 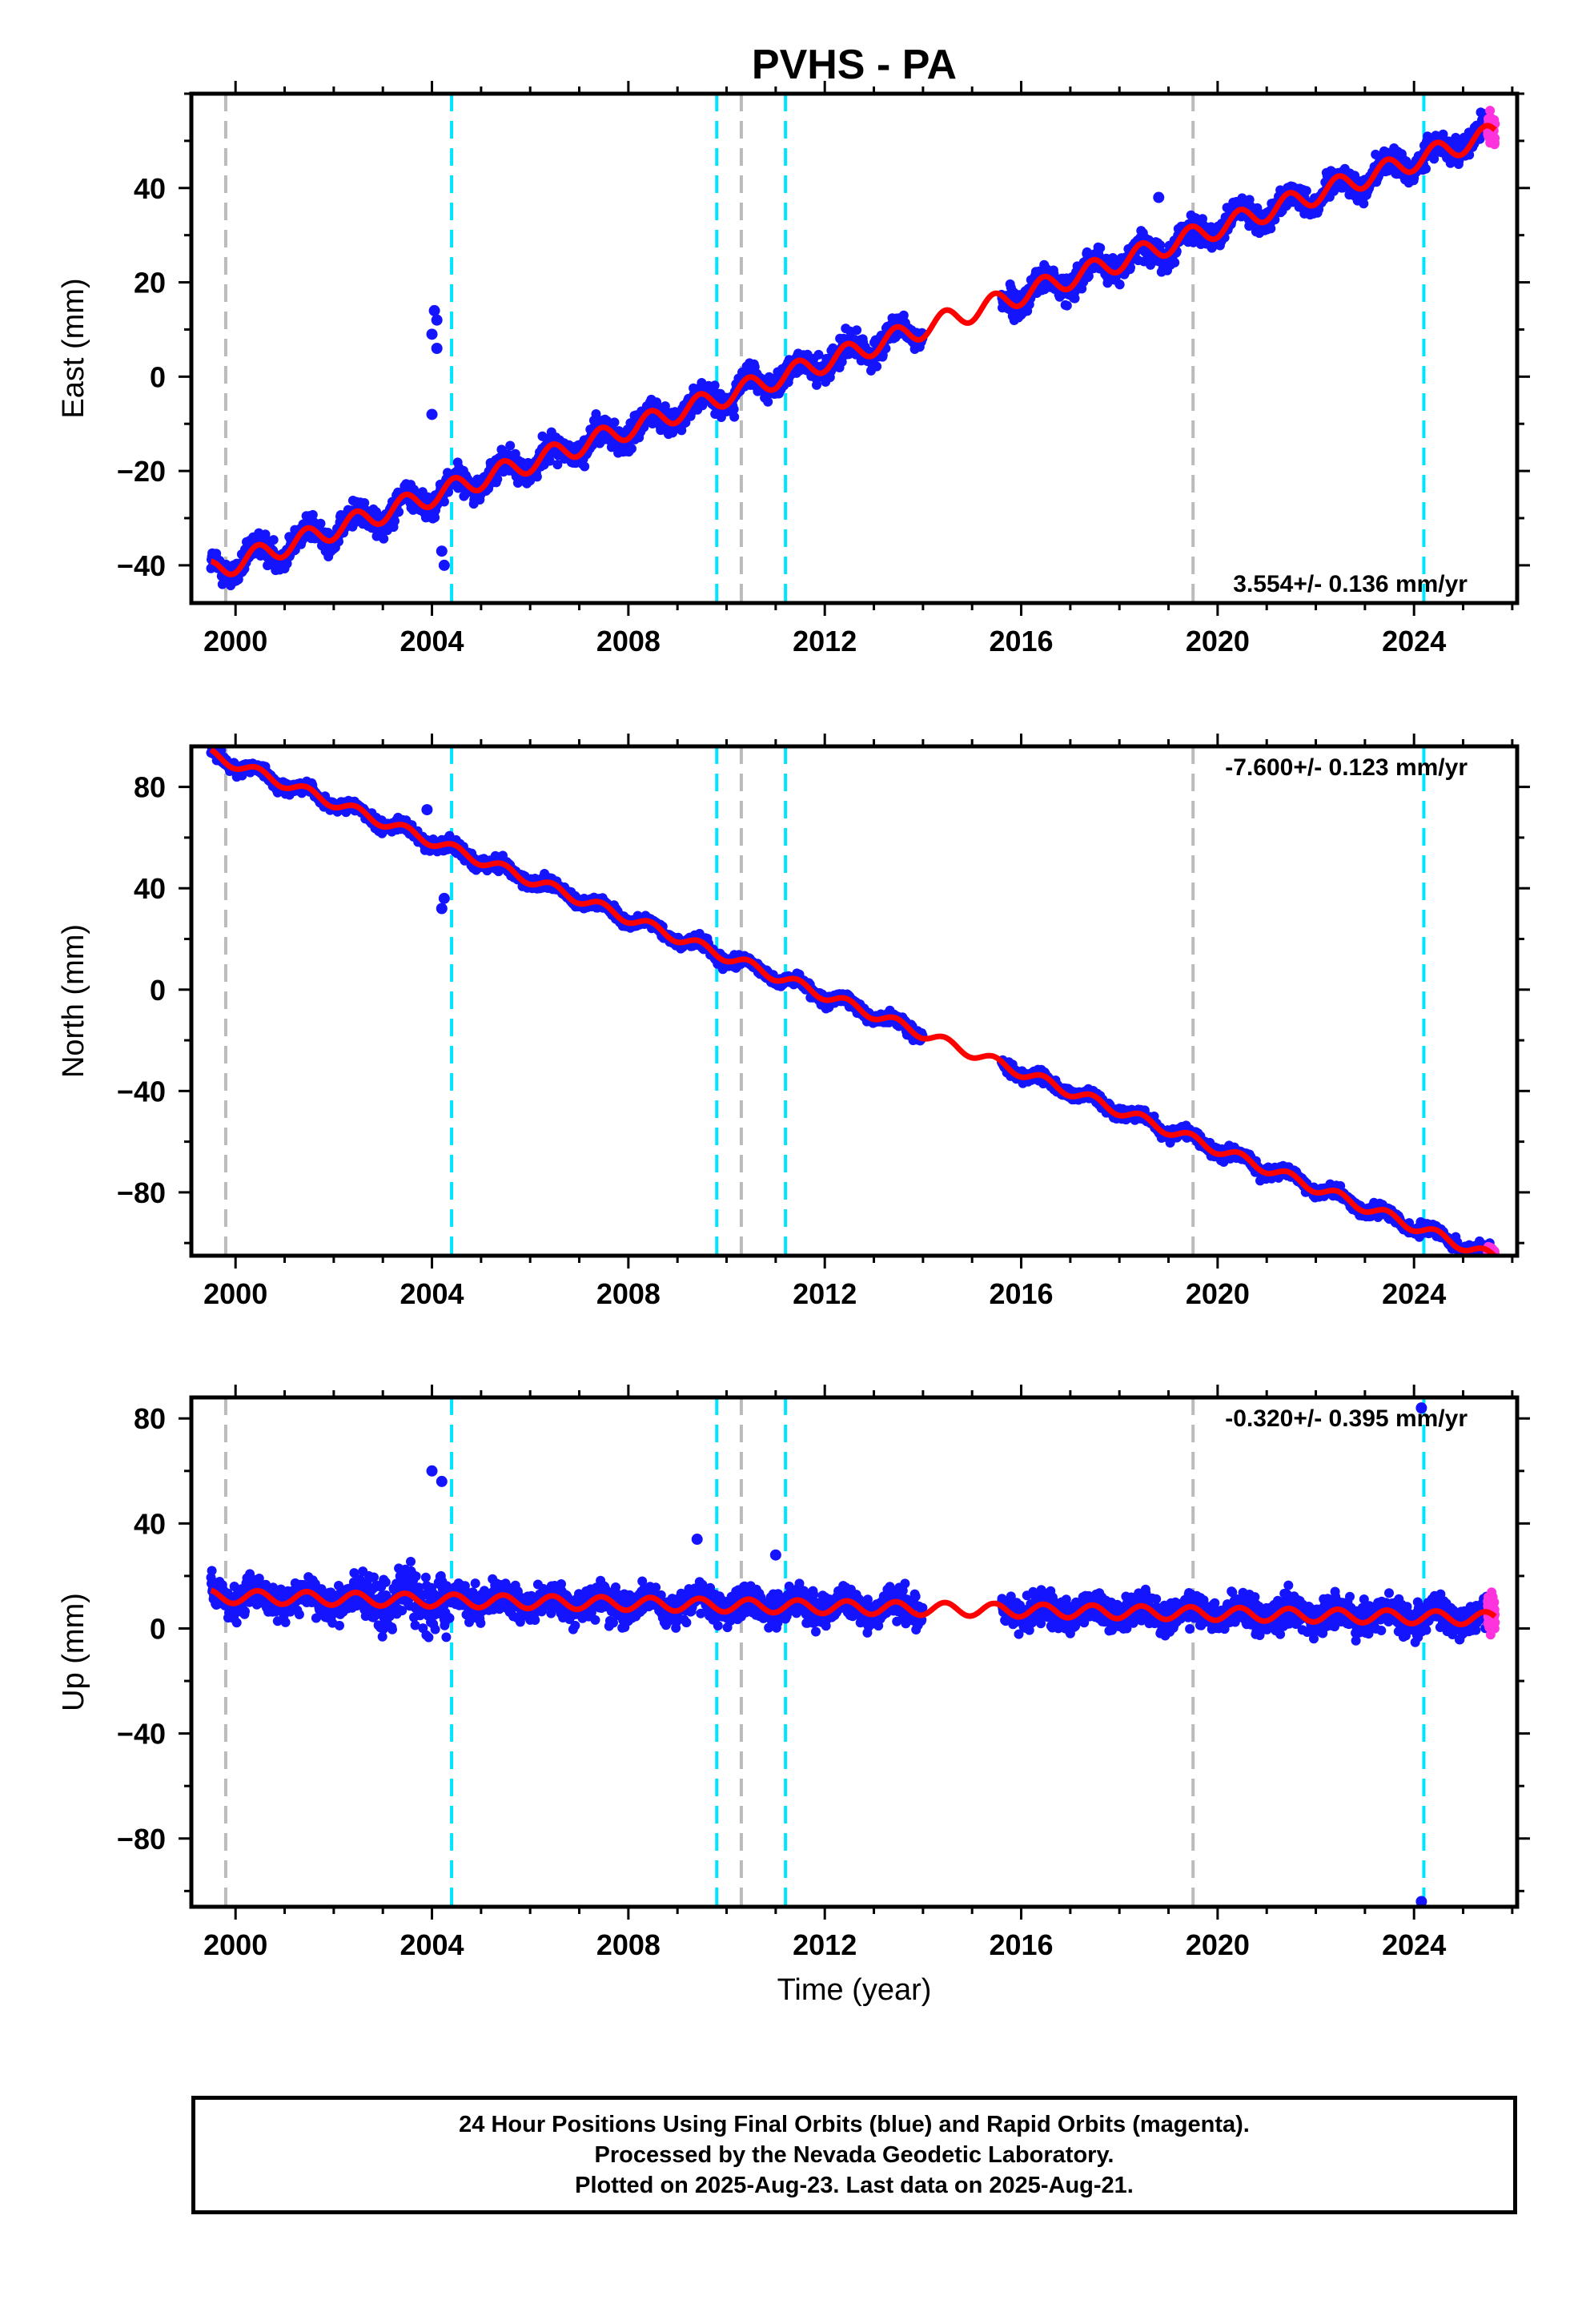 I want to click on x-tick-label: 2020, so click(x=1218, y=641).